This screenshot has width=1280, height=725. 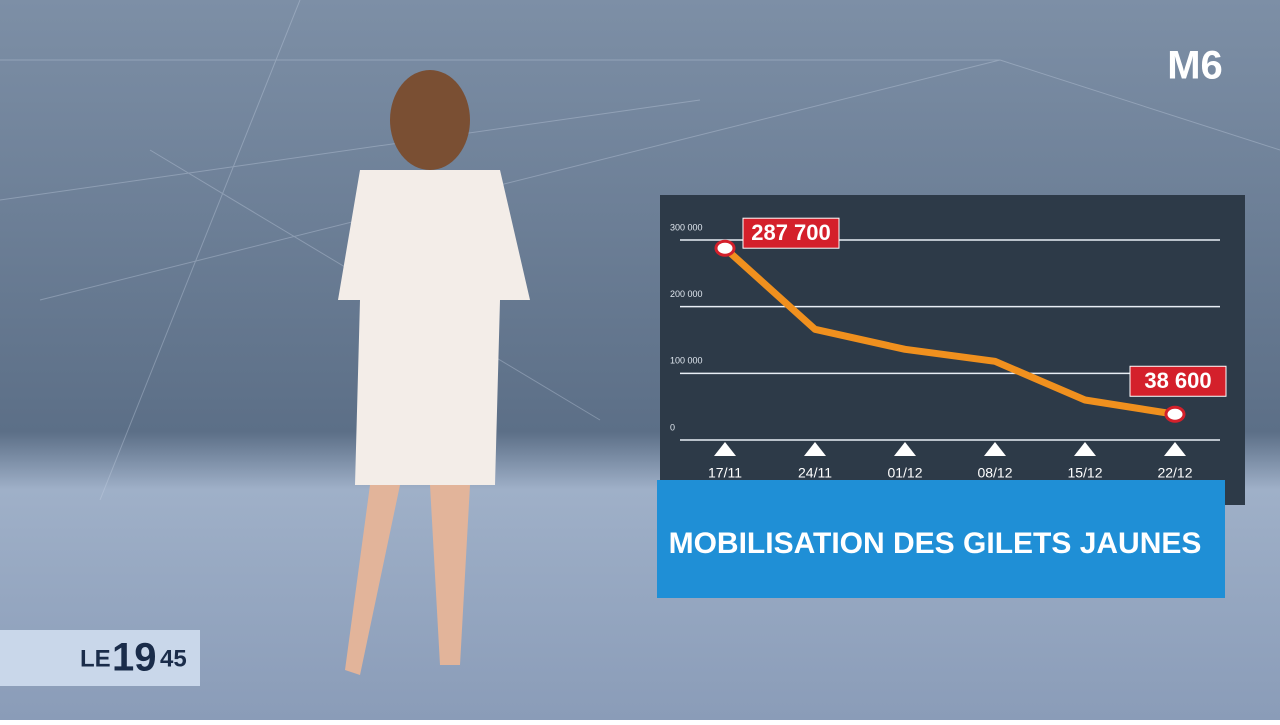 I want to click on value-label: 38 600, so click(x=1177, y=380).